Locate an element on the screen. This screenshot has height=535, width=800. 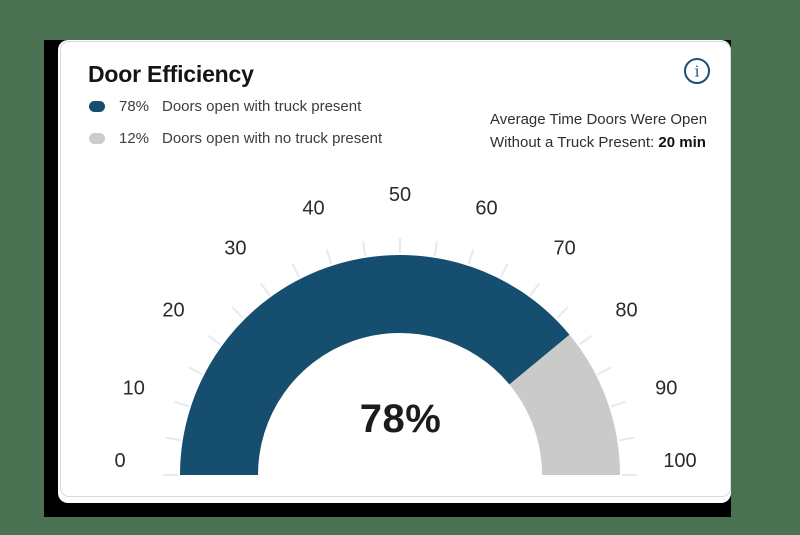
legend-value: 12% is located at coordinates (134, 138).